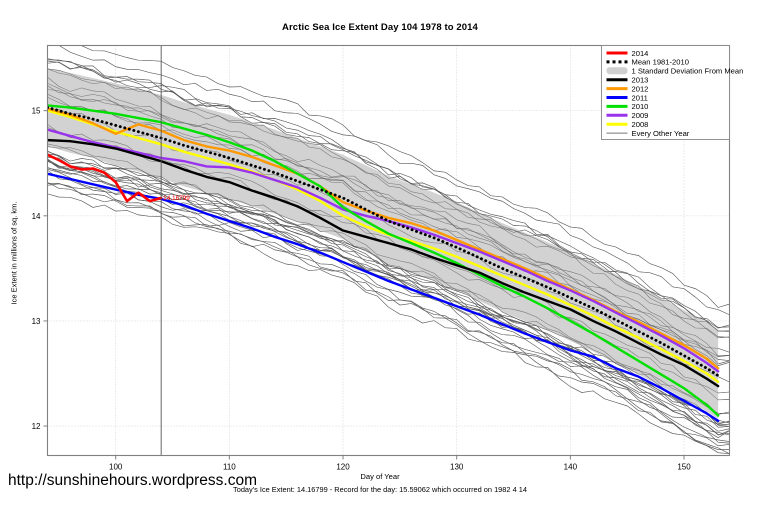 The width and height of the screenshot is (760, 506). I want to click on y-tick-label: 12, so click(36, 426).